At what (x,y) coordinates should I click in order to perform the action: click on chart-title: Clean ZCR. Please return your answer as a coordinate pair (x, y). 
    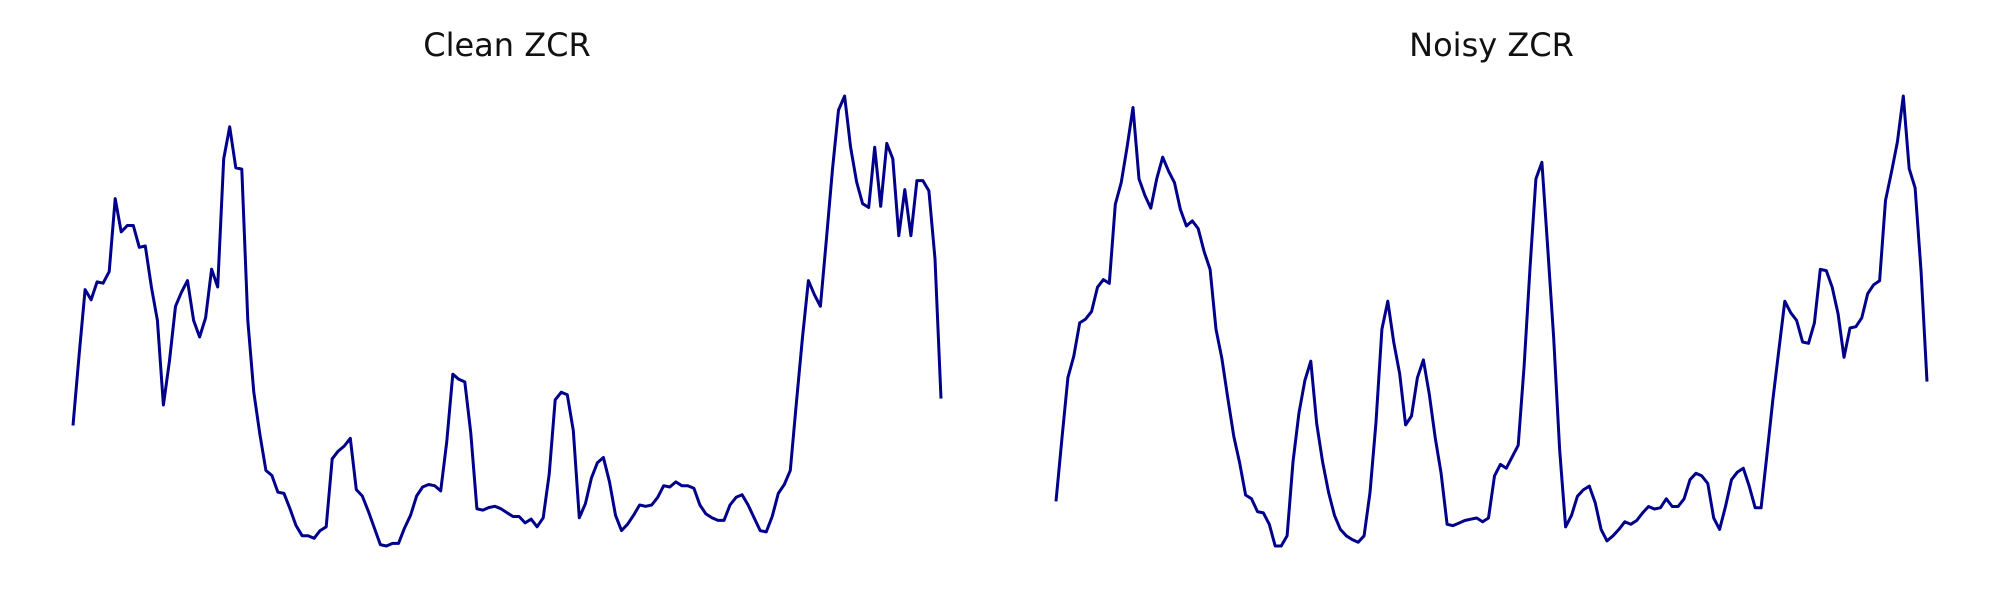
    Looking at the image, I should click on (506, 45).